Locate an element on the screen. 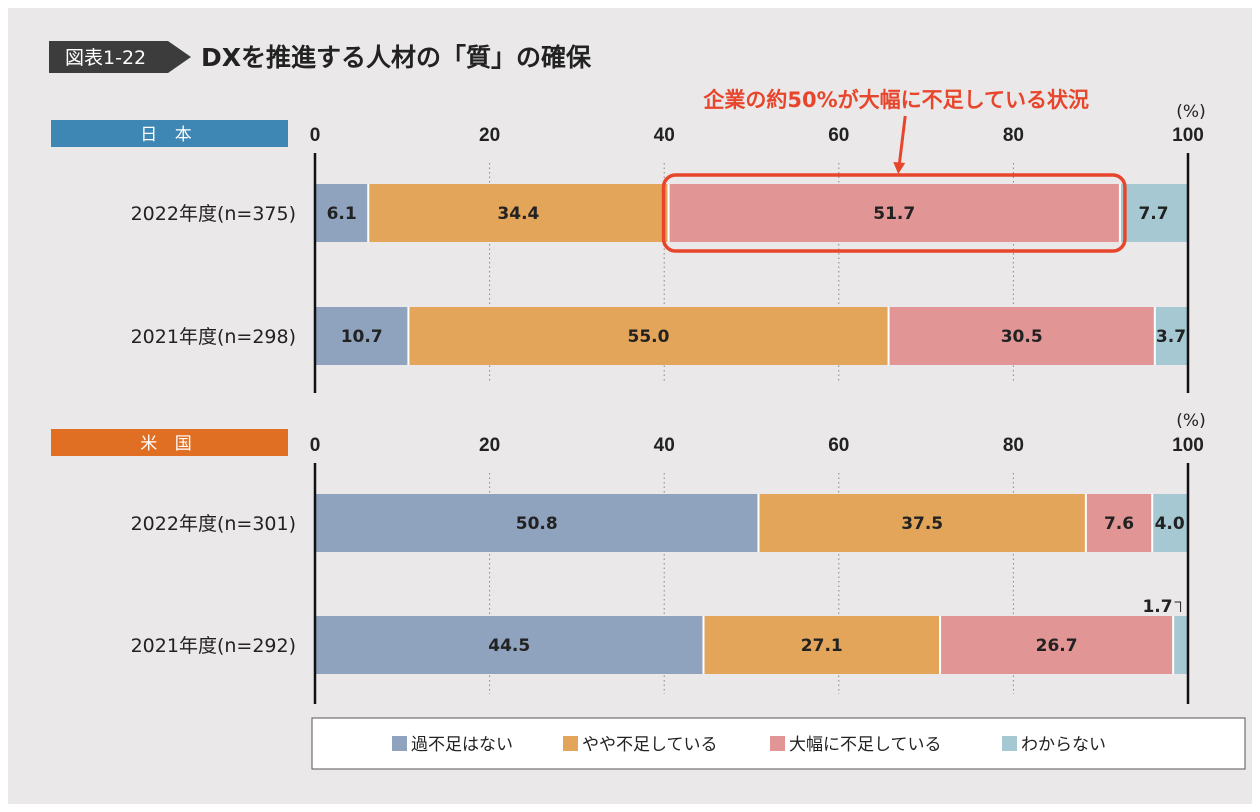 This screenshot has width=1260, height=812. bar-value-label: 44.5 is located at coordinates (509, 646).